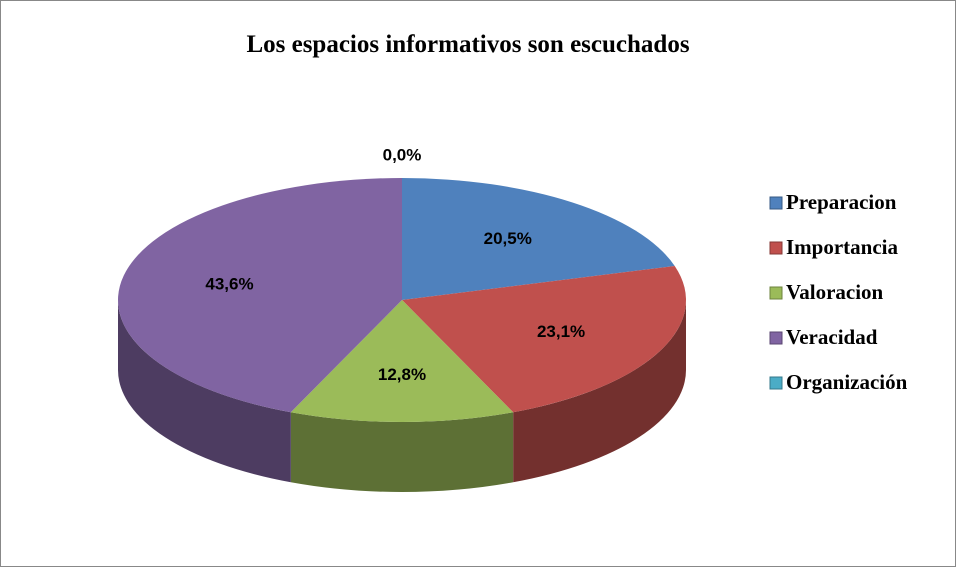  What do you see at coordinates (402, 155) in the screenshot?
I see `value-label: 0,0%` at bounding box center [402, 155].